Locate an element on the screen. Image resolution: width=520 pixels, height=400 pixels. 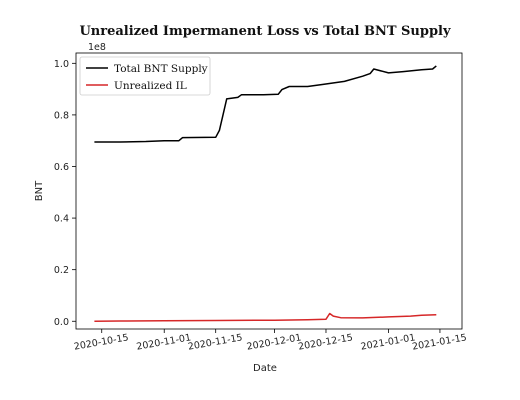
legend-label-total-bnt-supply: Total BNT Supply is located at coordinates (161, 69).